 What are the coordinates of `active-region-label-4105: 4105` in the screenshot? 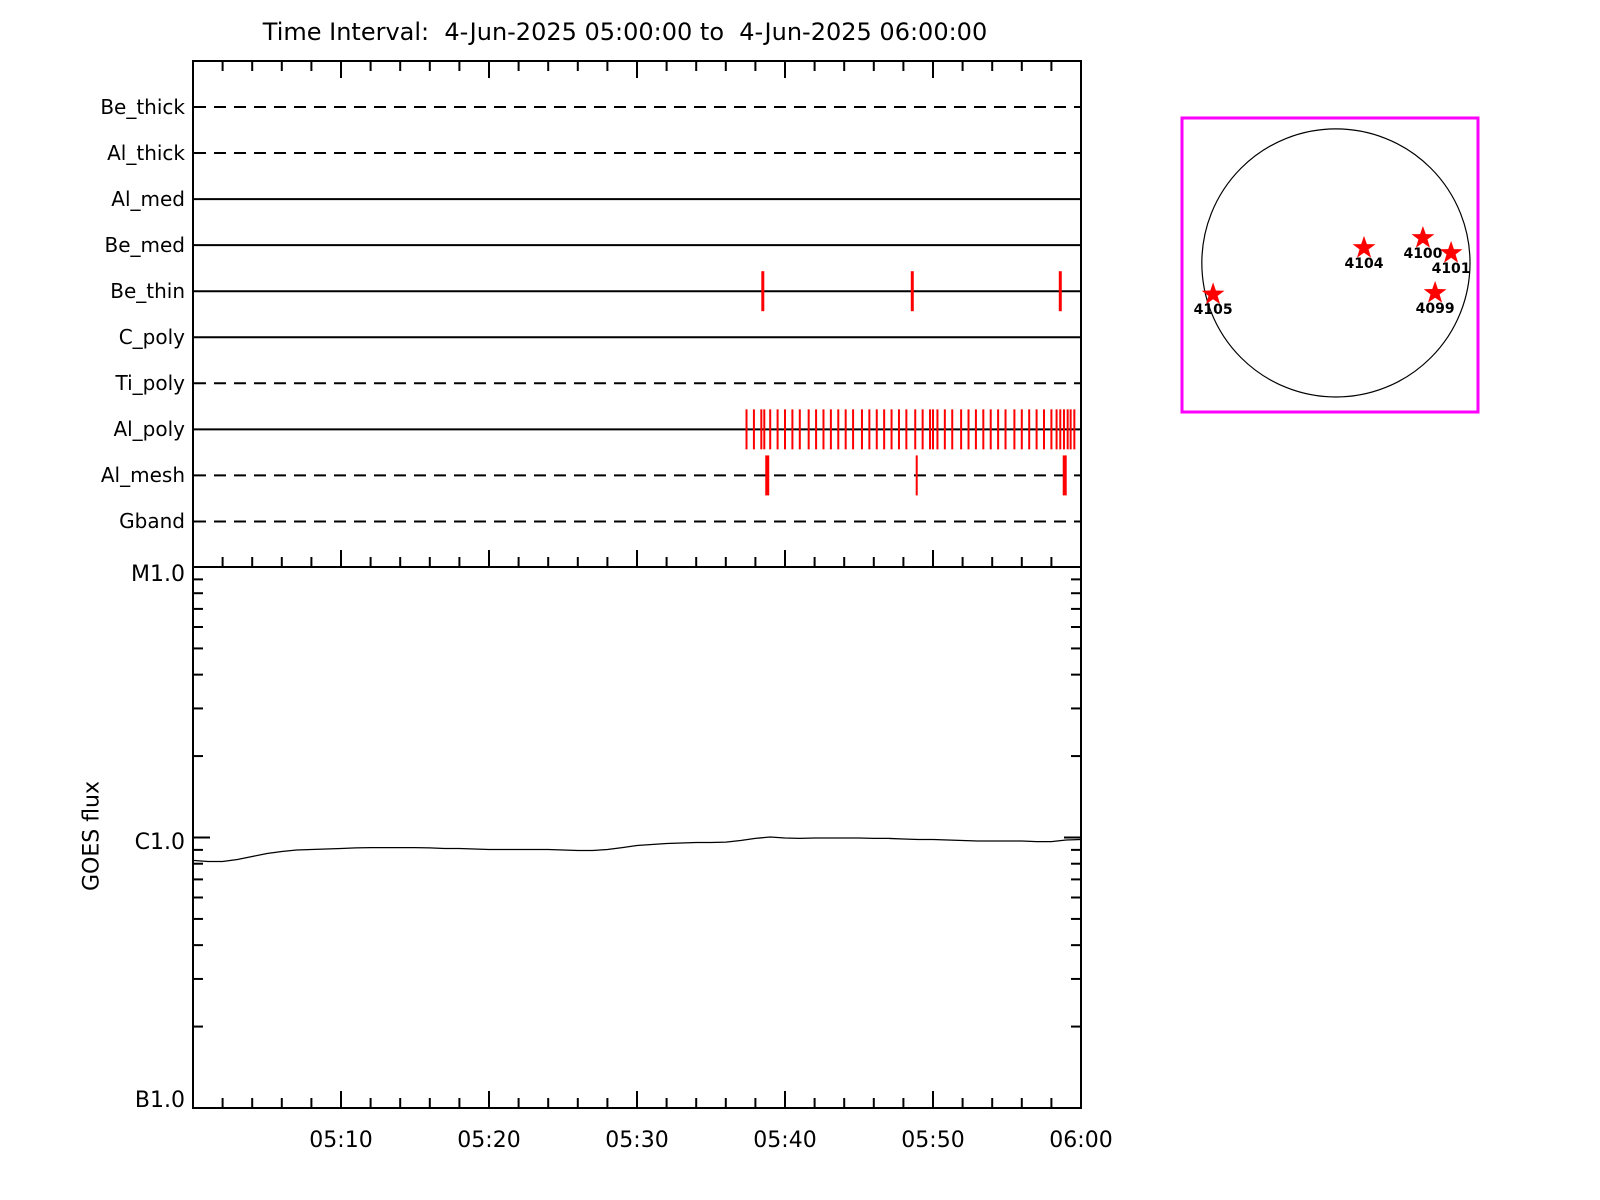 It's located at (1213, 310).